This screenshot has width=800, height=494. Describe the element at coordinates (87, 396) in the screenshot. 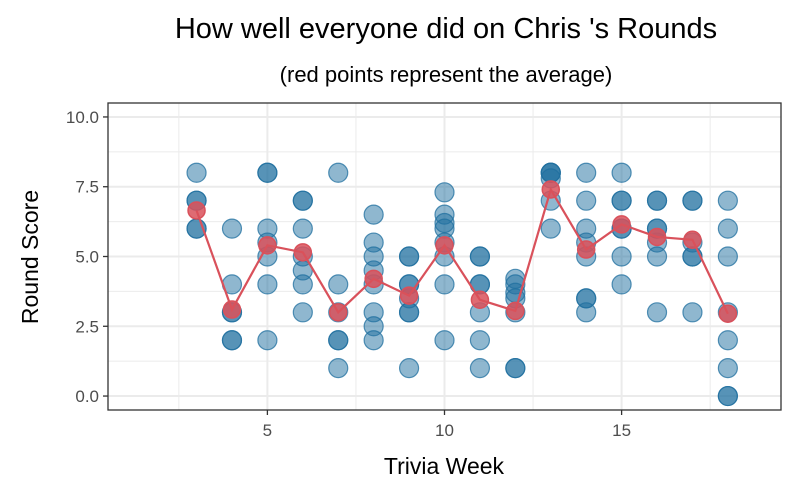

I see `y-tick-label: 0.0` at that location.